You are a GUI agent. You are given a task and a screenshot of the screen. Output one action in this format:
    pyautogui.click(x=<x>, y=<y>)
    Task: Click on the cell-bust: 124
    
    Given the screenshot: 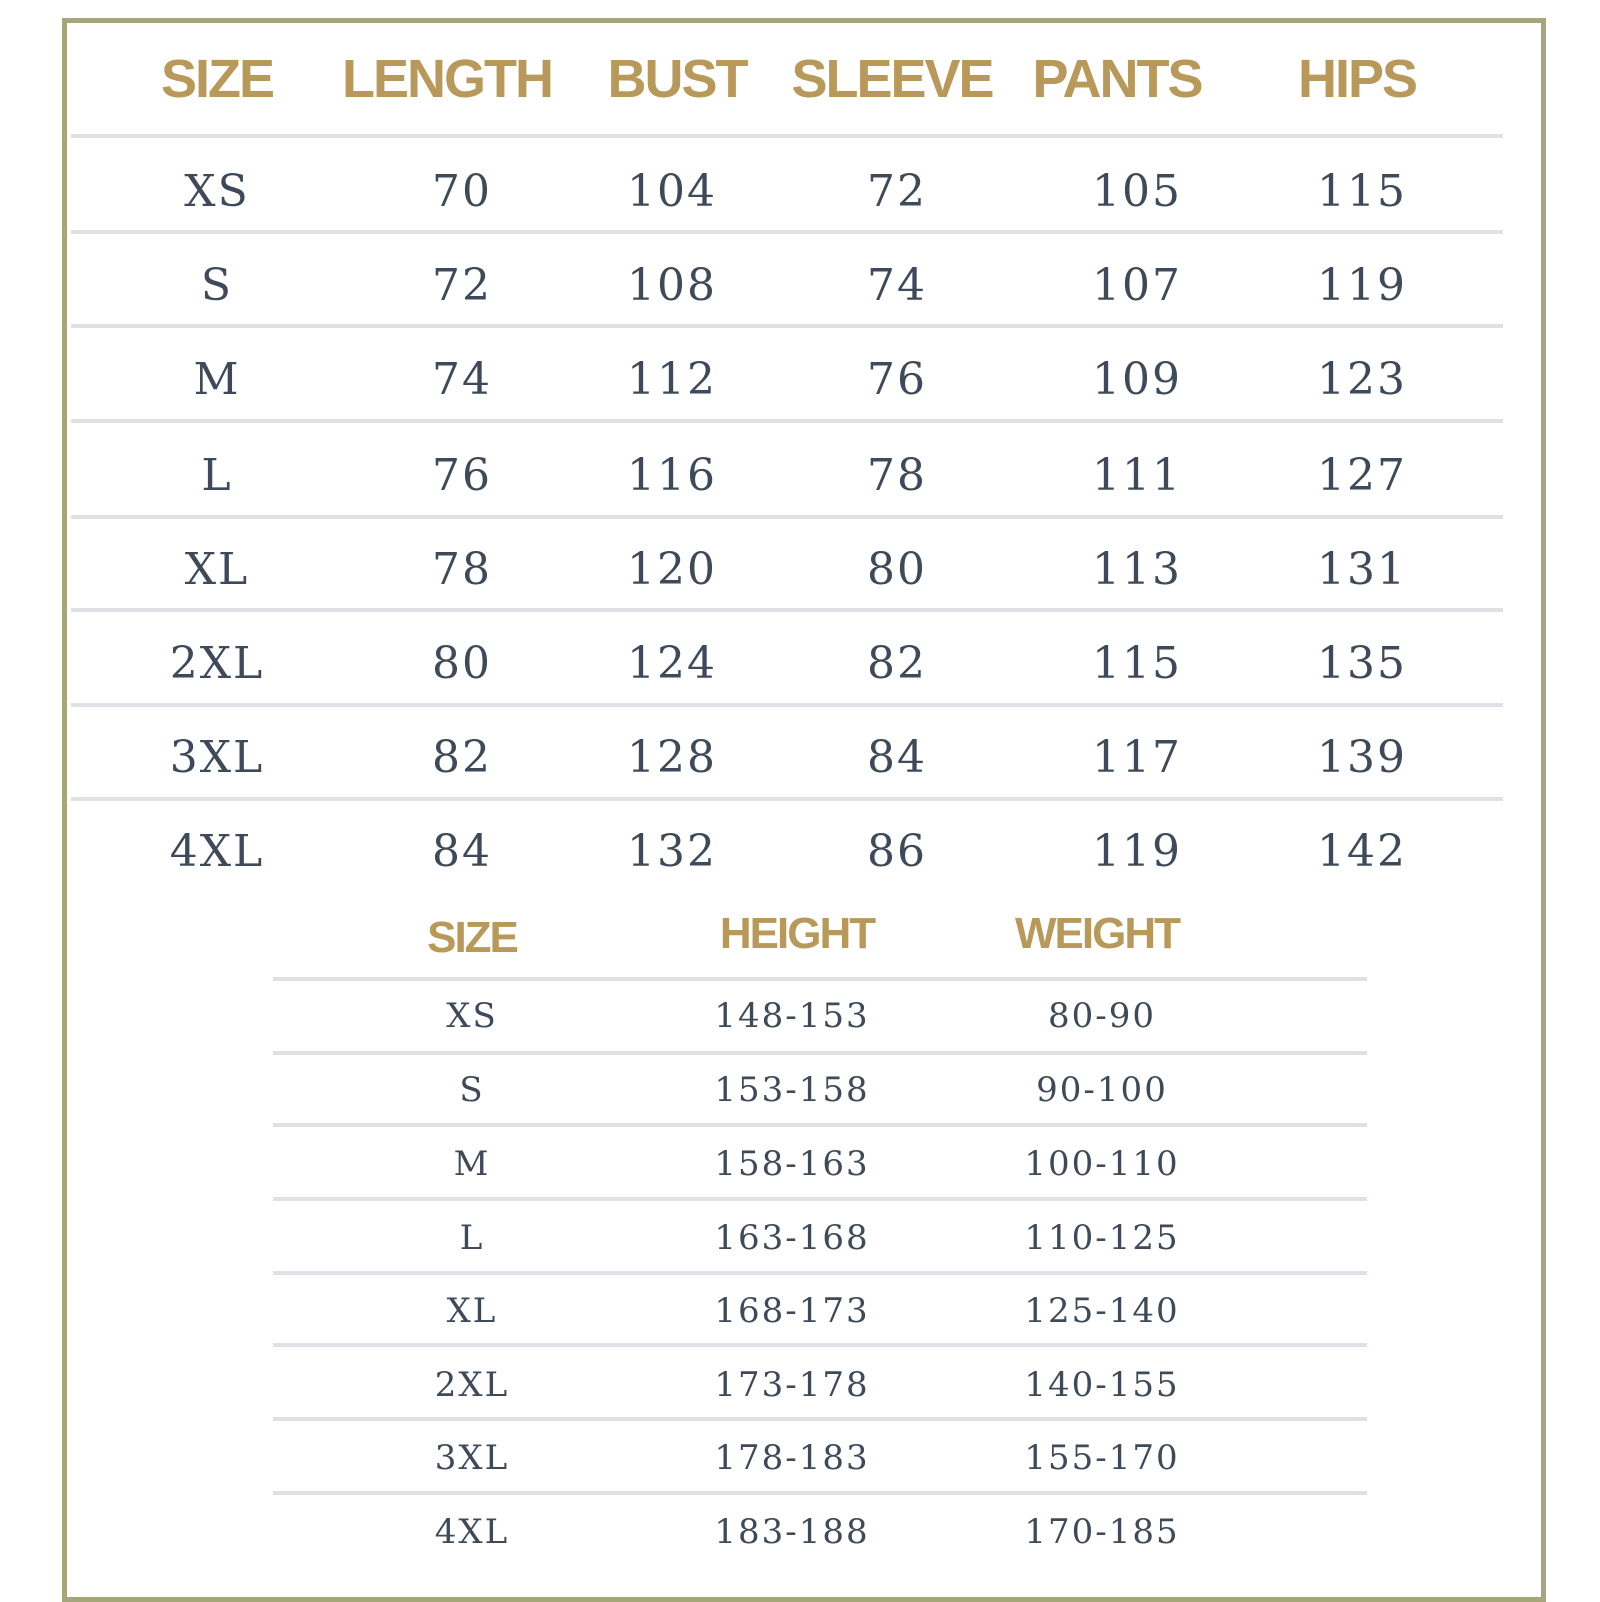 What is the action you would take?
    pyautogui.click(x=672, y=663)
    